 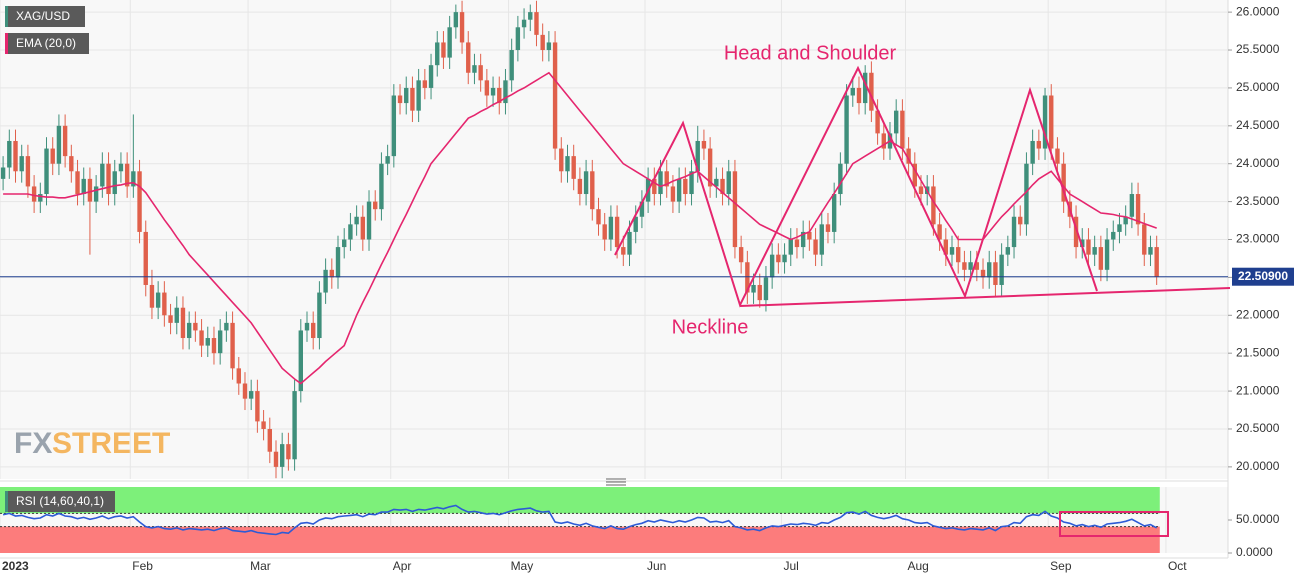 I want to click on symbol-label: XAG/USD, so click(x=45, y=16).